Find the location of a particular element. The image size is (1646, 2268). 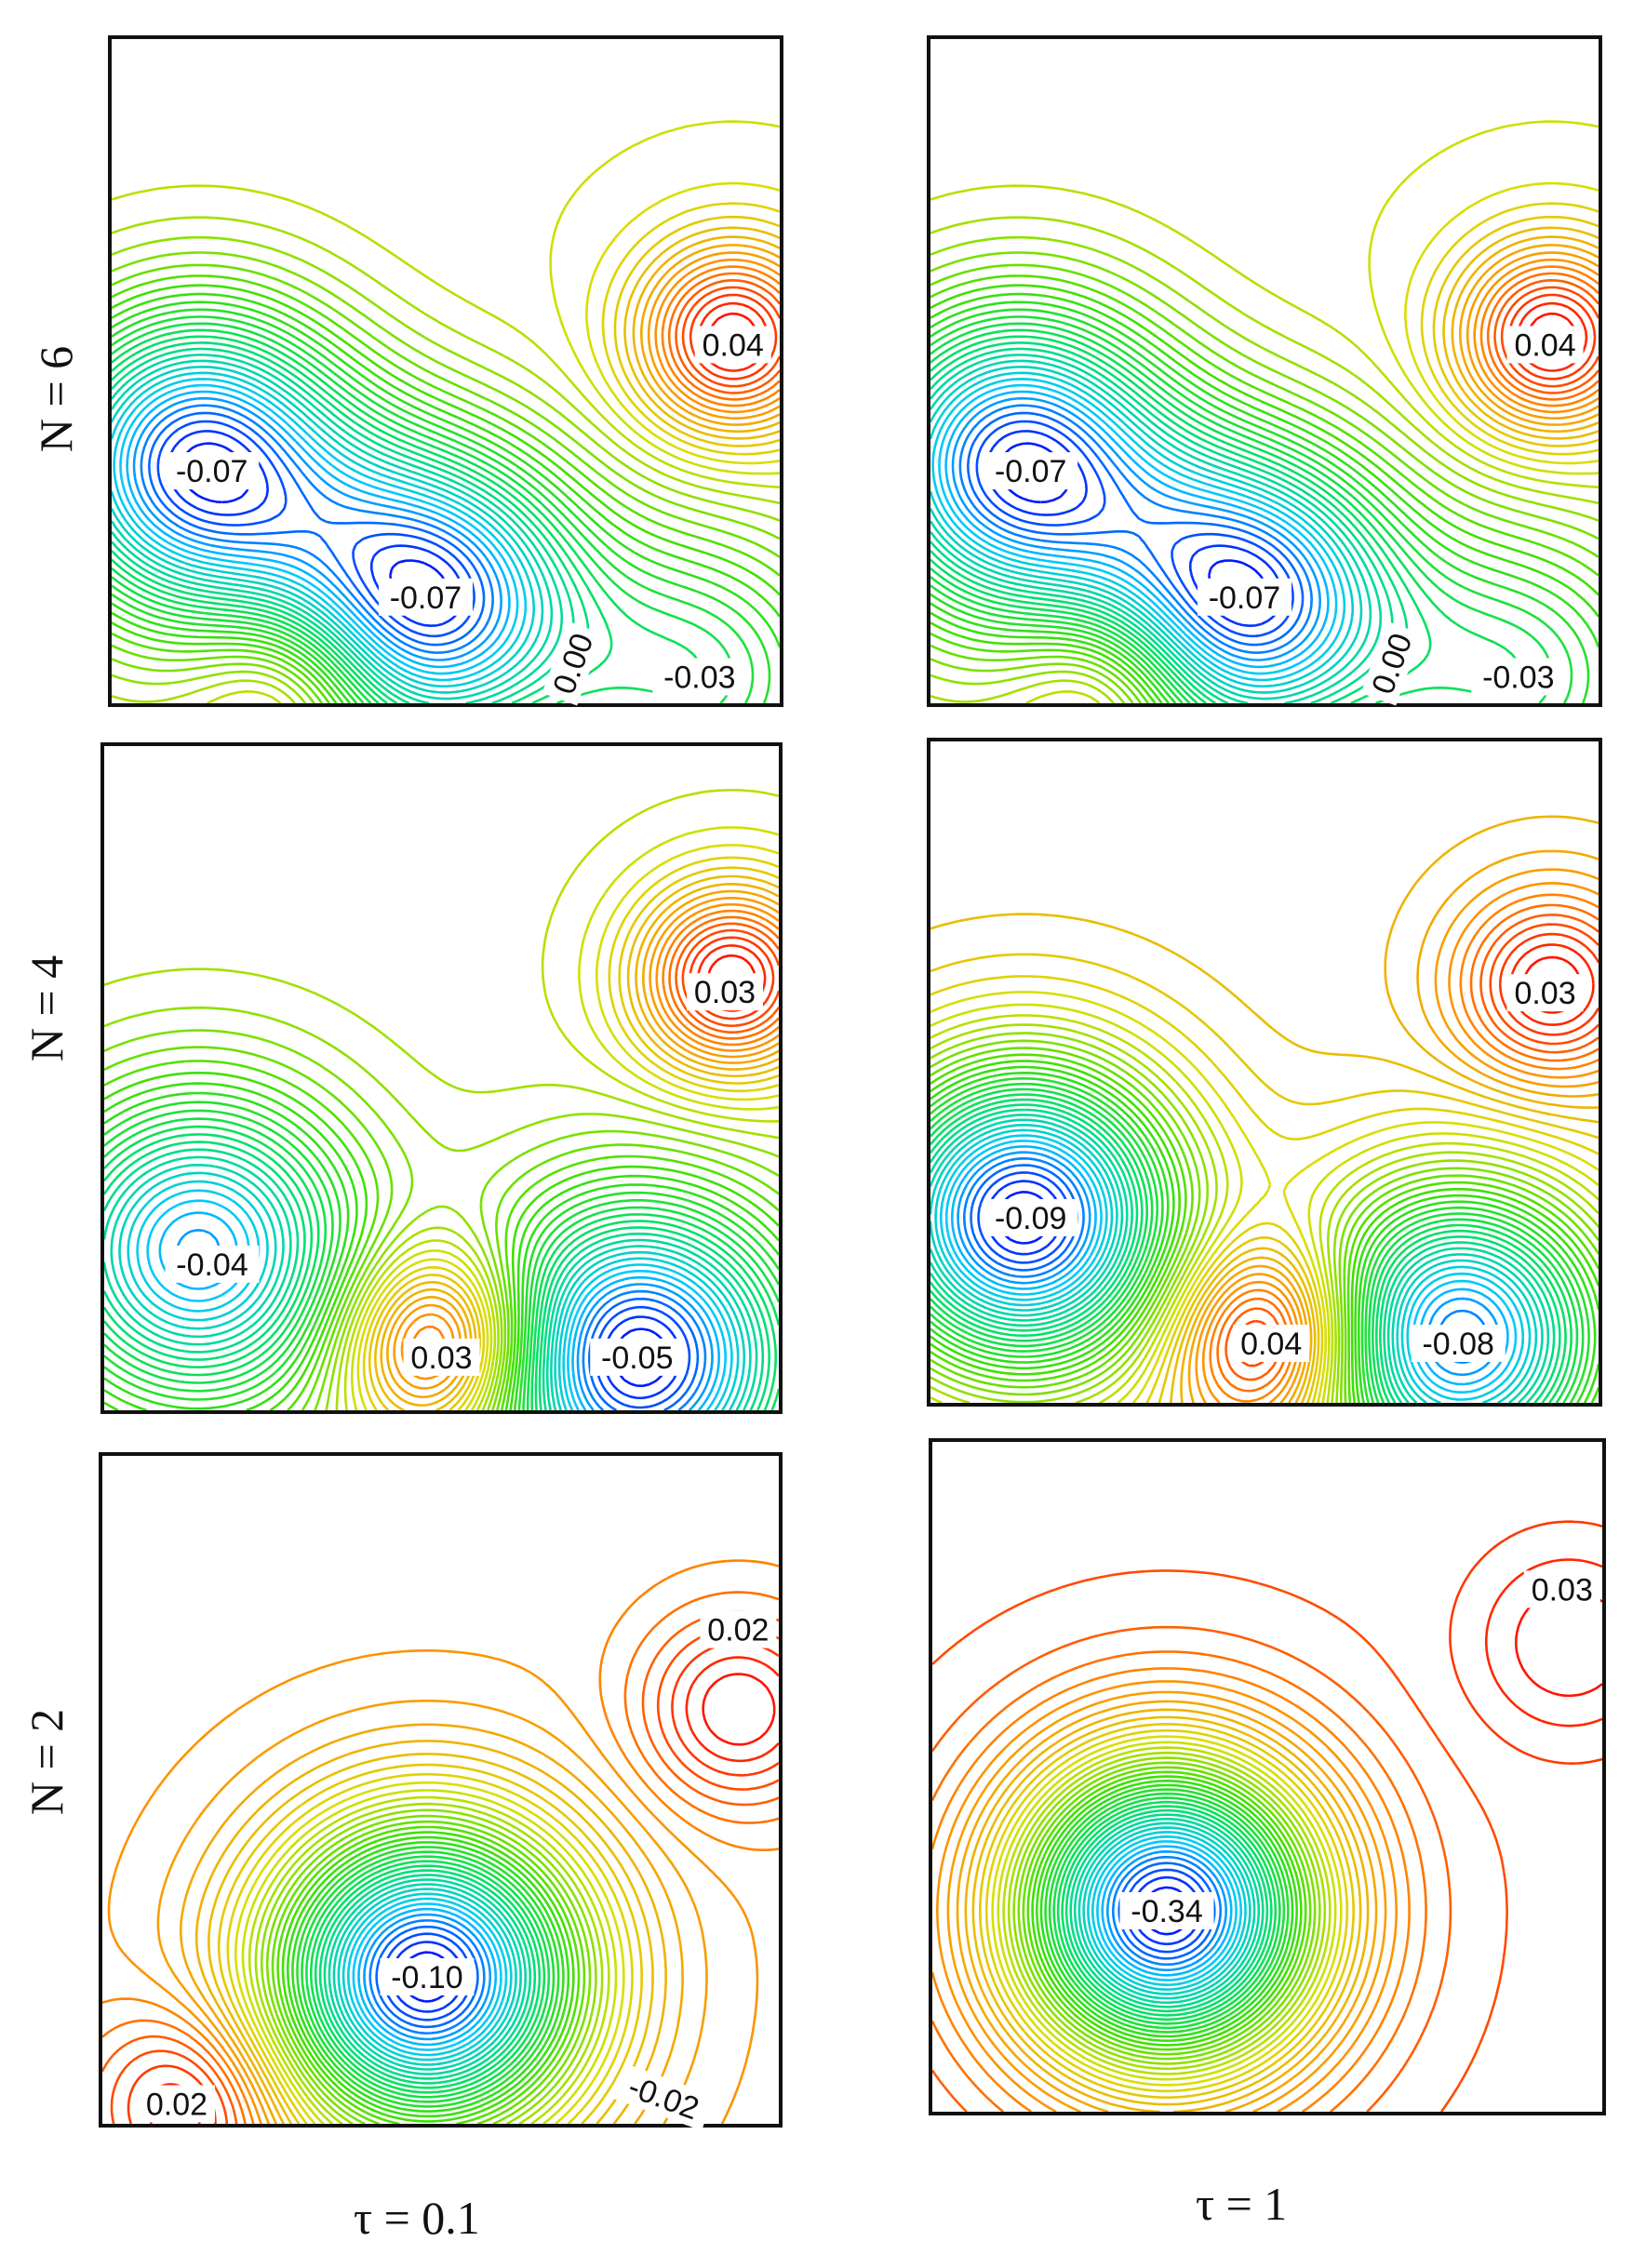

contour-label: 0.02 is located at coordinates (176, 2104).